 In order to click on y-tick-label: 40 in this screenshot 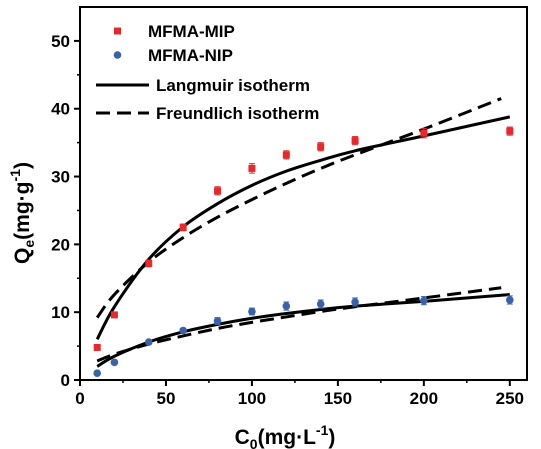, I will do `click(60, 109)`.